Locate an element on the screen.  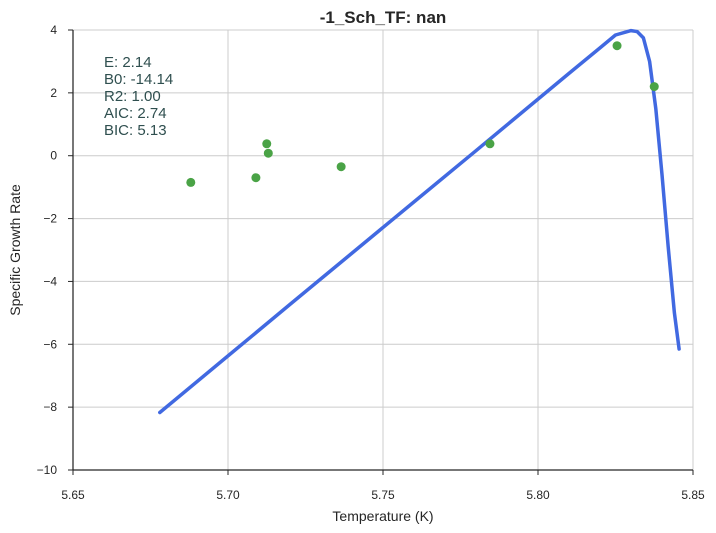
y-tick-label: −4 is located at coordinates (50, 281).